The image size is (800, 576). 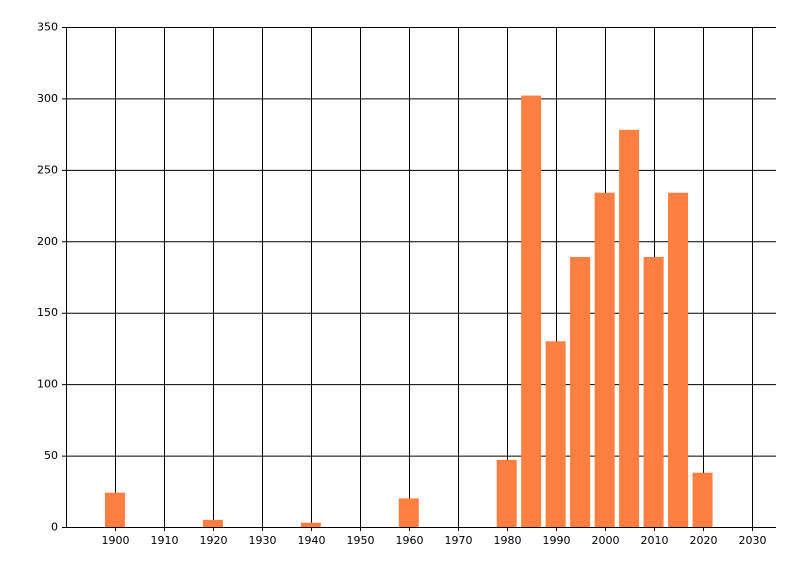 I want to click on x-tick-label: 1940, so click(x=312, y=540).